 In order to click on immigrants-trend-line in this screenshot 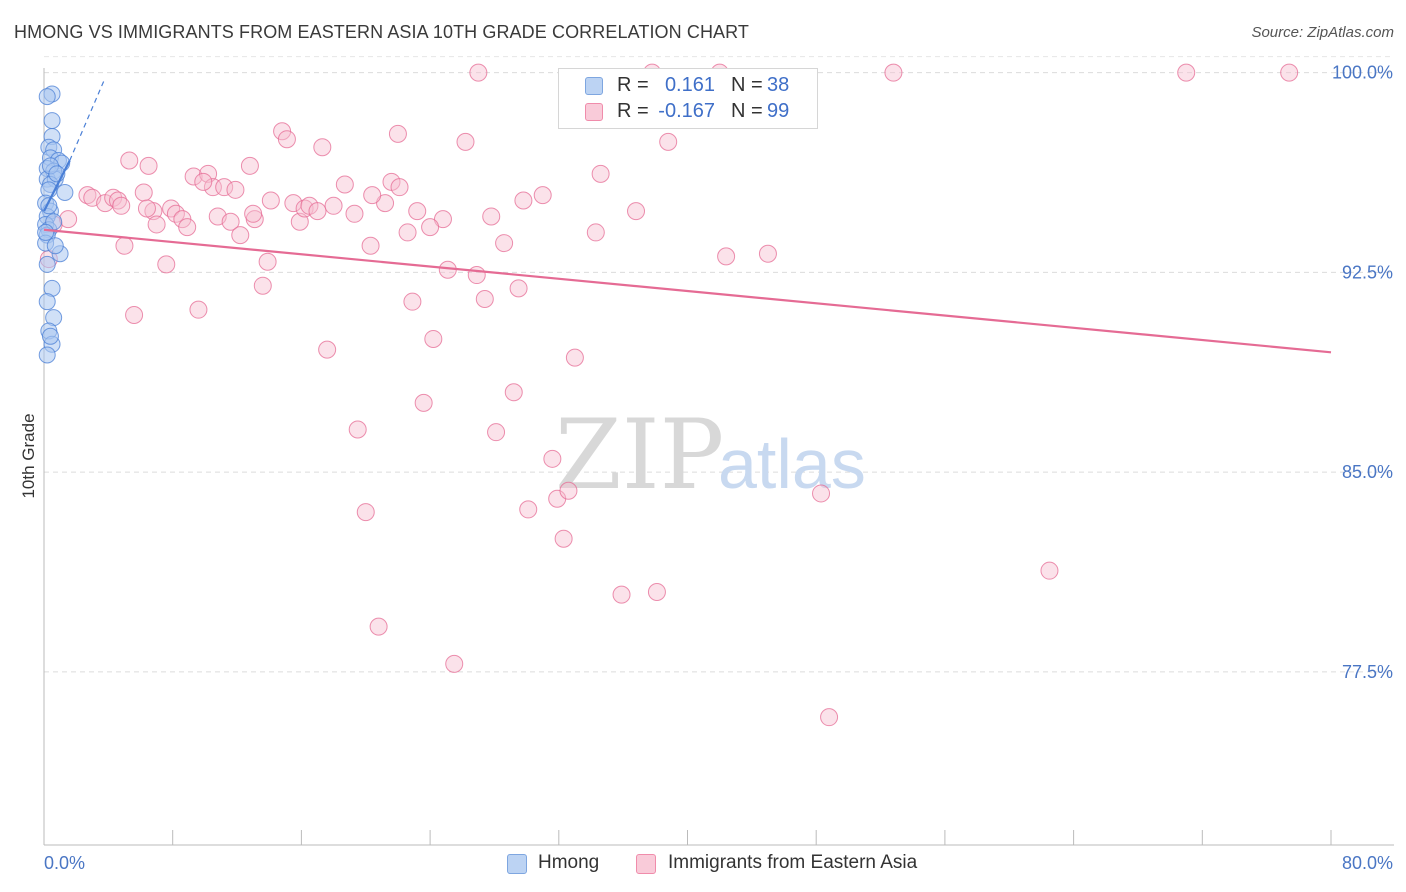, I will do `click(687, 291)`.